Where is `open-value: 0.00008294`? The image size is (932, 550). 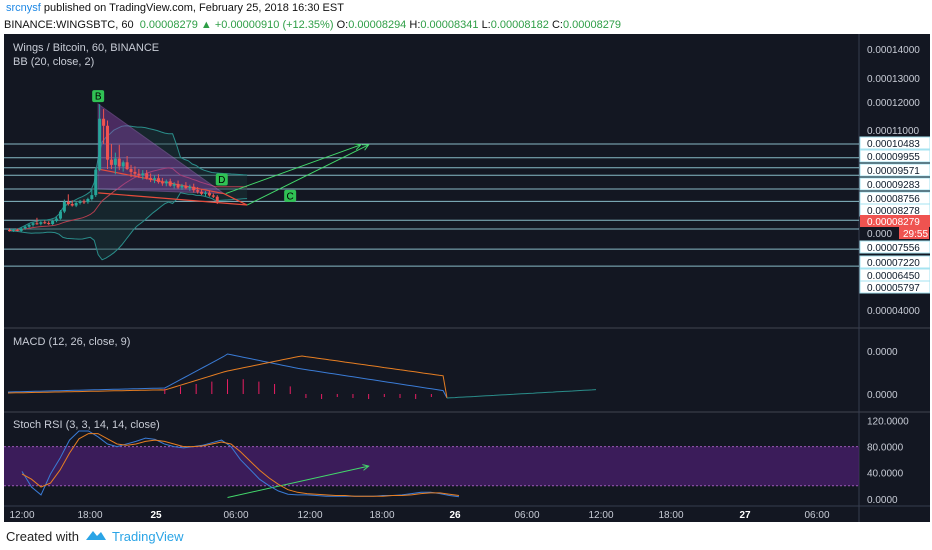
open-value: 0.00008294 is located at coordinates (377, 25).